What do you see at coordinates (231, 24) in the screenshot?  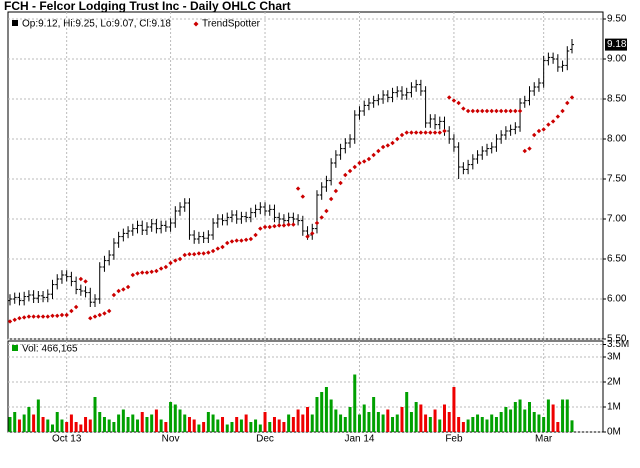 I see `legend-trendspotter: TrendSpotter` at bounding box center [231, 24].